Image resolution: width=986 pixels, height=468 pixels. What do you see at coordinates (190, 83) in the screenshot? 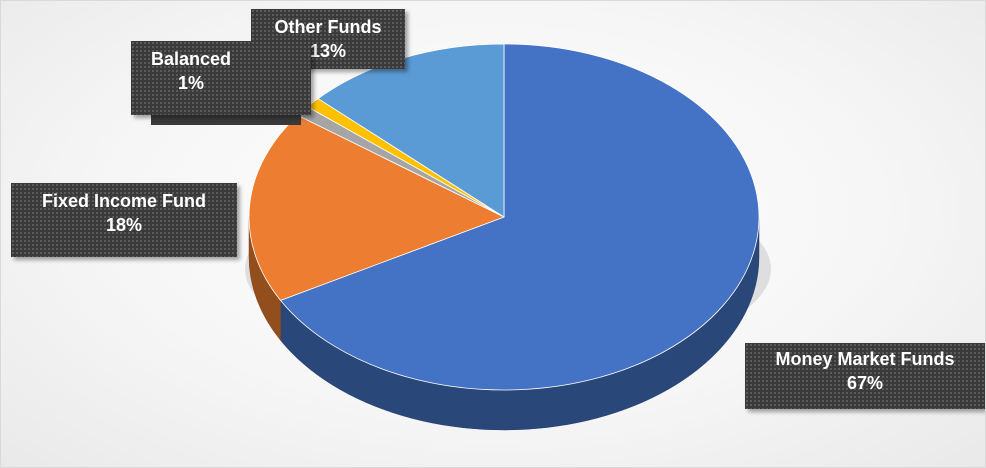
I see `label-percent: 1%` at bounding box center [190, 83].